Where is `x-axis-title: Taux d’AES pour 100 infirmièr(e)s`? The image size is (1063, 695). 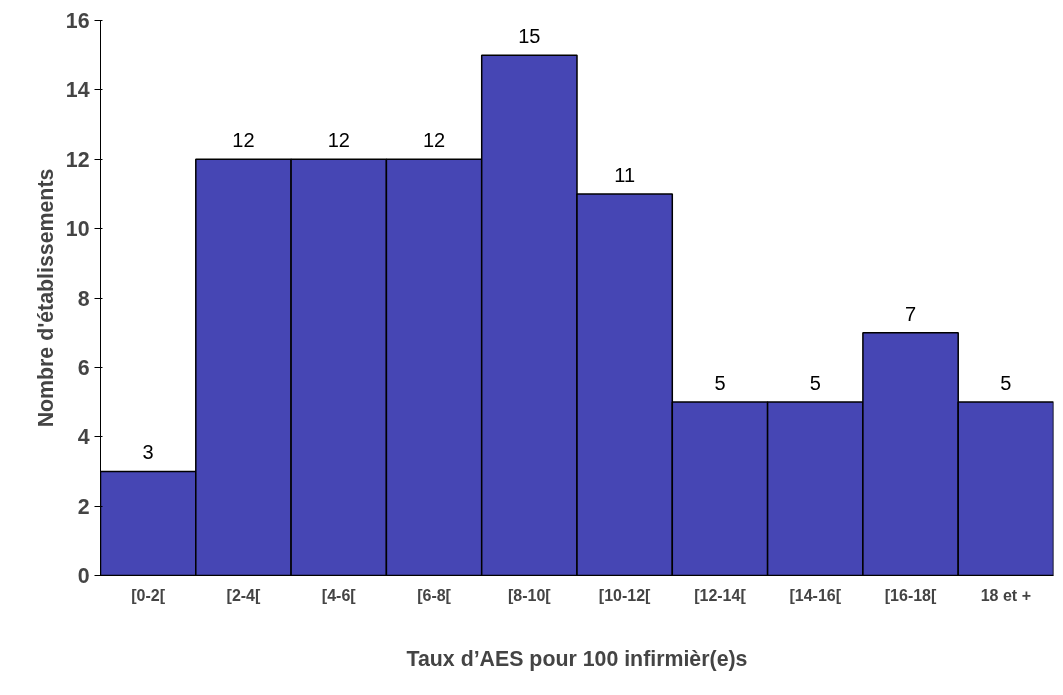 x-axis-title: Taux d’AES pour 100 infirmièr(e)s is located at coordinates (577, 658).